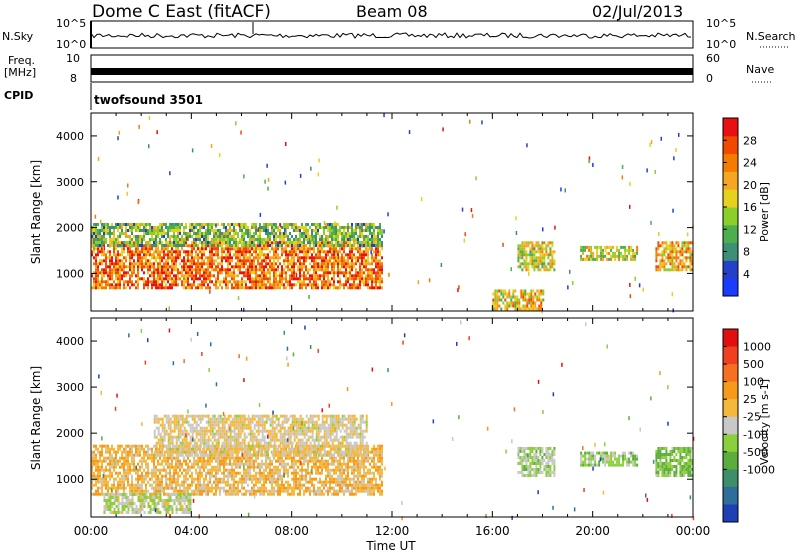 The width and height of the screenshot is (800, 558). What do you see at coordinates (730, 127) in the screenshot?
I see `colorbar-swatch` at bounding box center [730, 127].